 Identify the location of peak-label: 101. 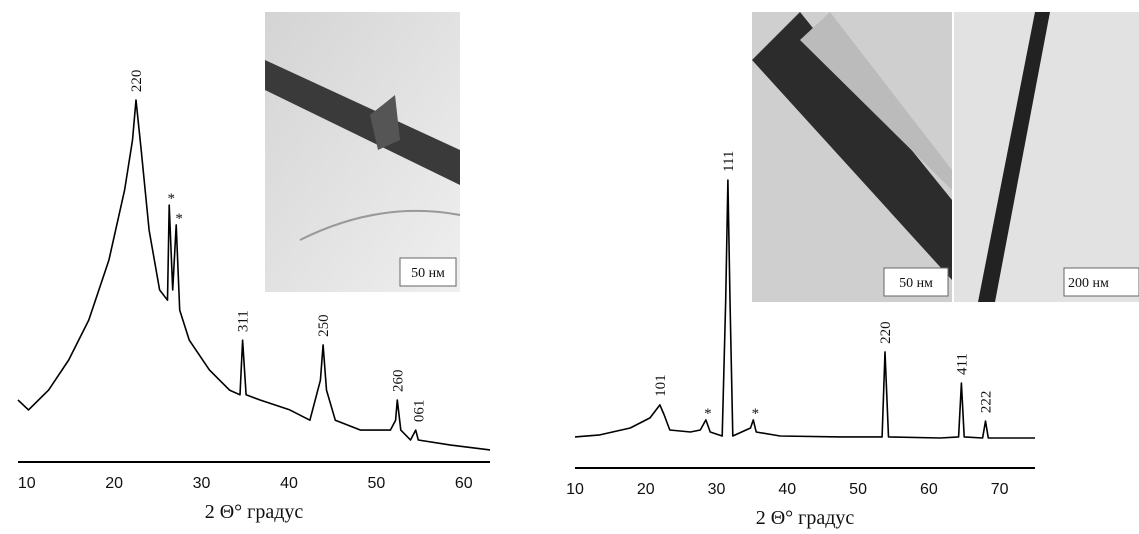
(661, 385).